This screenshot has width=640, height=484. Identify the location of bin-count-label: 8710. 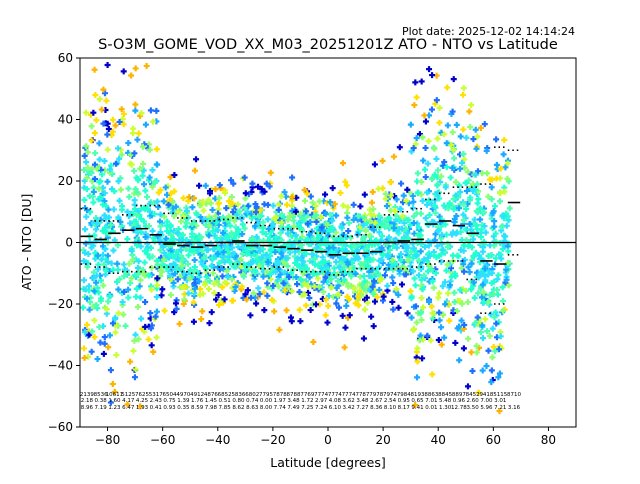
(514, 395).